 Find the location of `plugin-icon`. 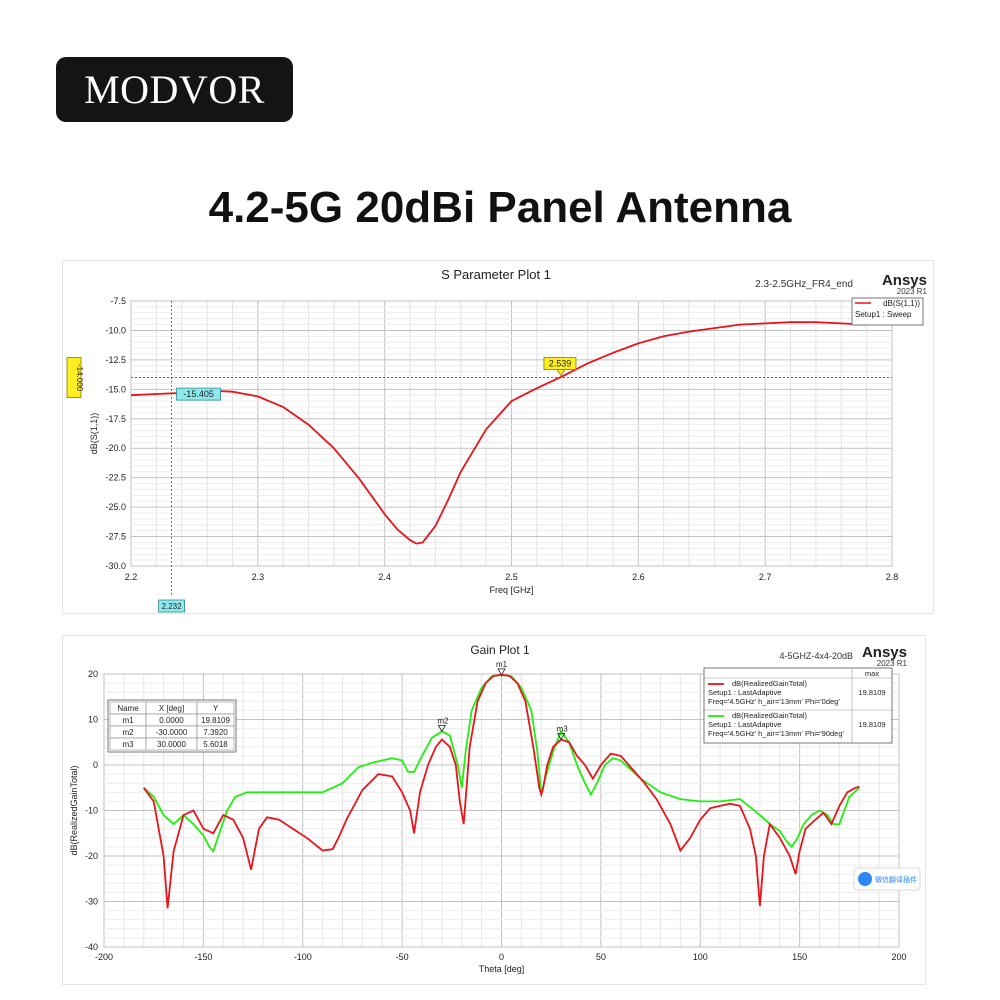

plugin-icon is located at coordinates (865, 879).